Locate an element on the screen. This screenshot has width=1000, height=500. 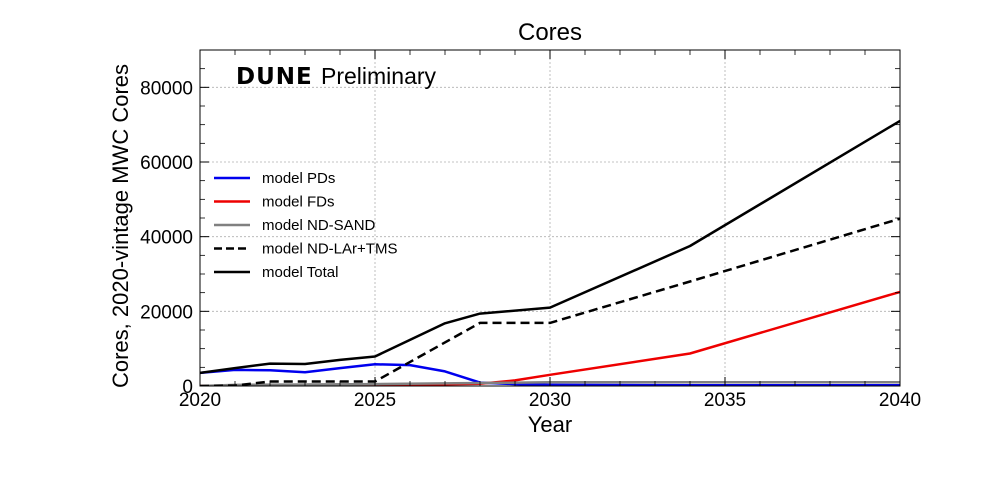
legend-label-model-pds: model PDs is located at coordinates (298, 178).